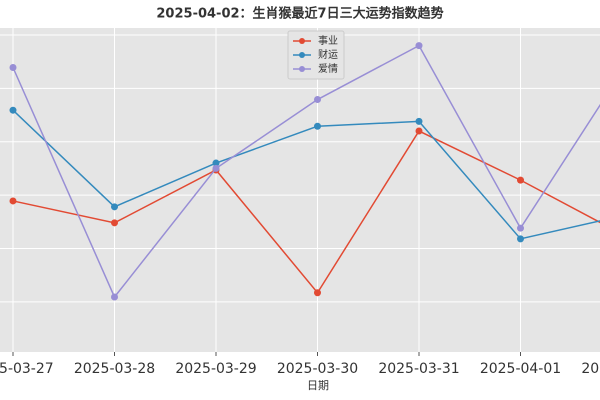 The width and height of the screenshot is (600, 400). Describe the element at coordinates (520, 369) in the screenshot. I see `x-tick-label: 2025-04-01` at that location.